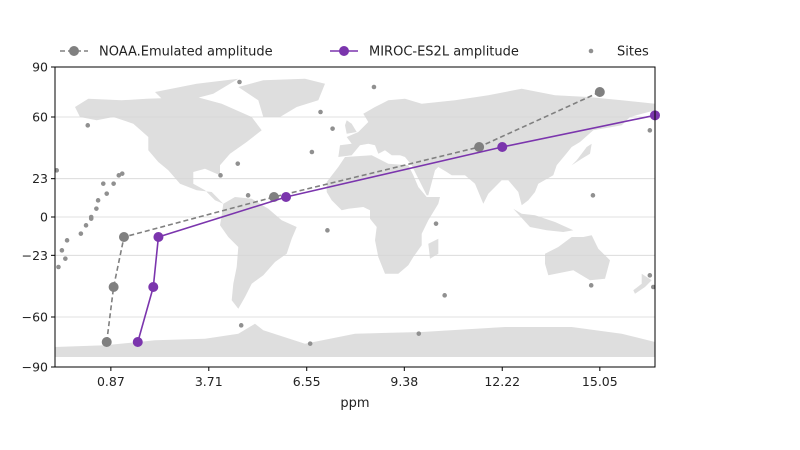  I want to click on y-tick-label: −60, so click(35, 317).